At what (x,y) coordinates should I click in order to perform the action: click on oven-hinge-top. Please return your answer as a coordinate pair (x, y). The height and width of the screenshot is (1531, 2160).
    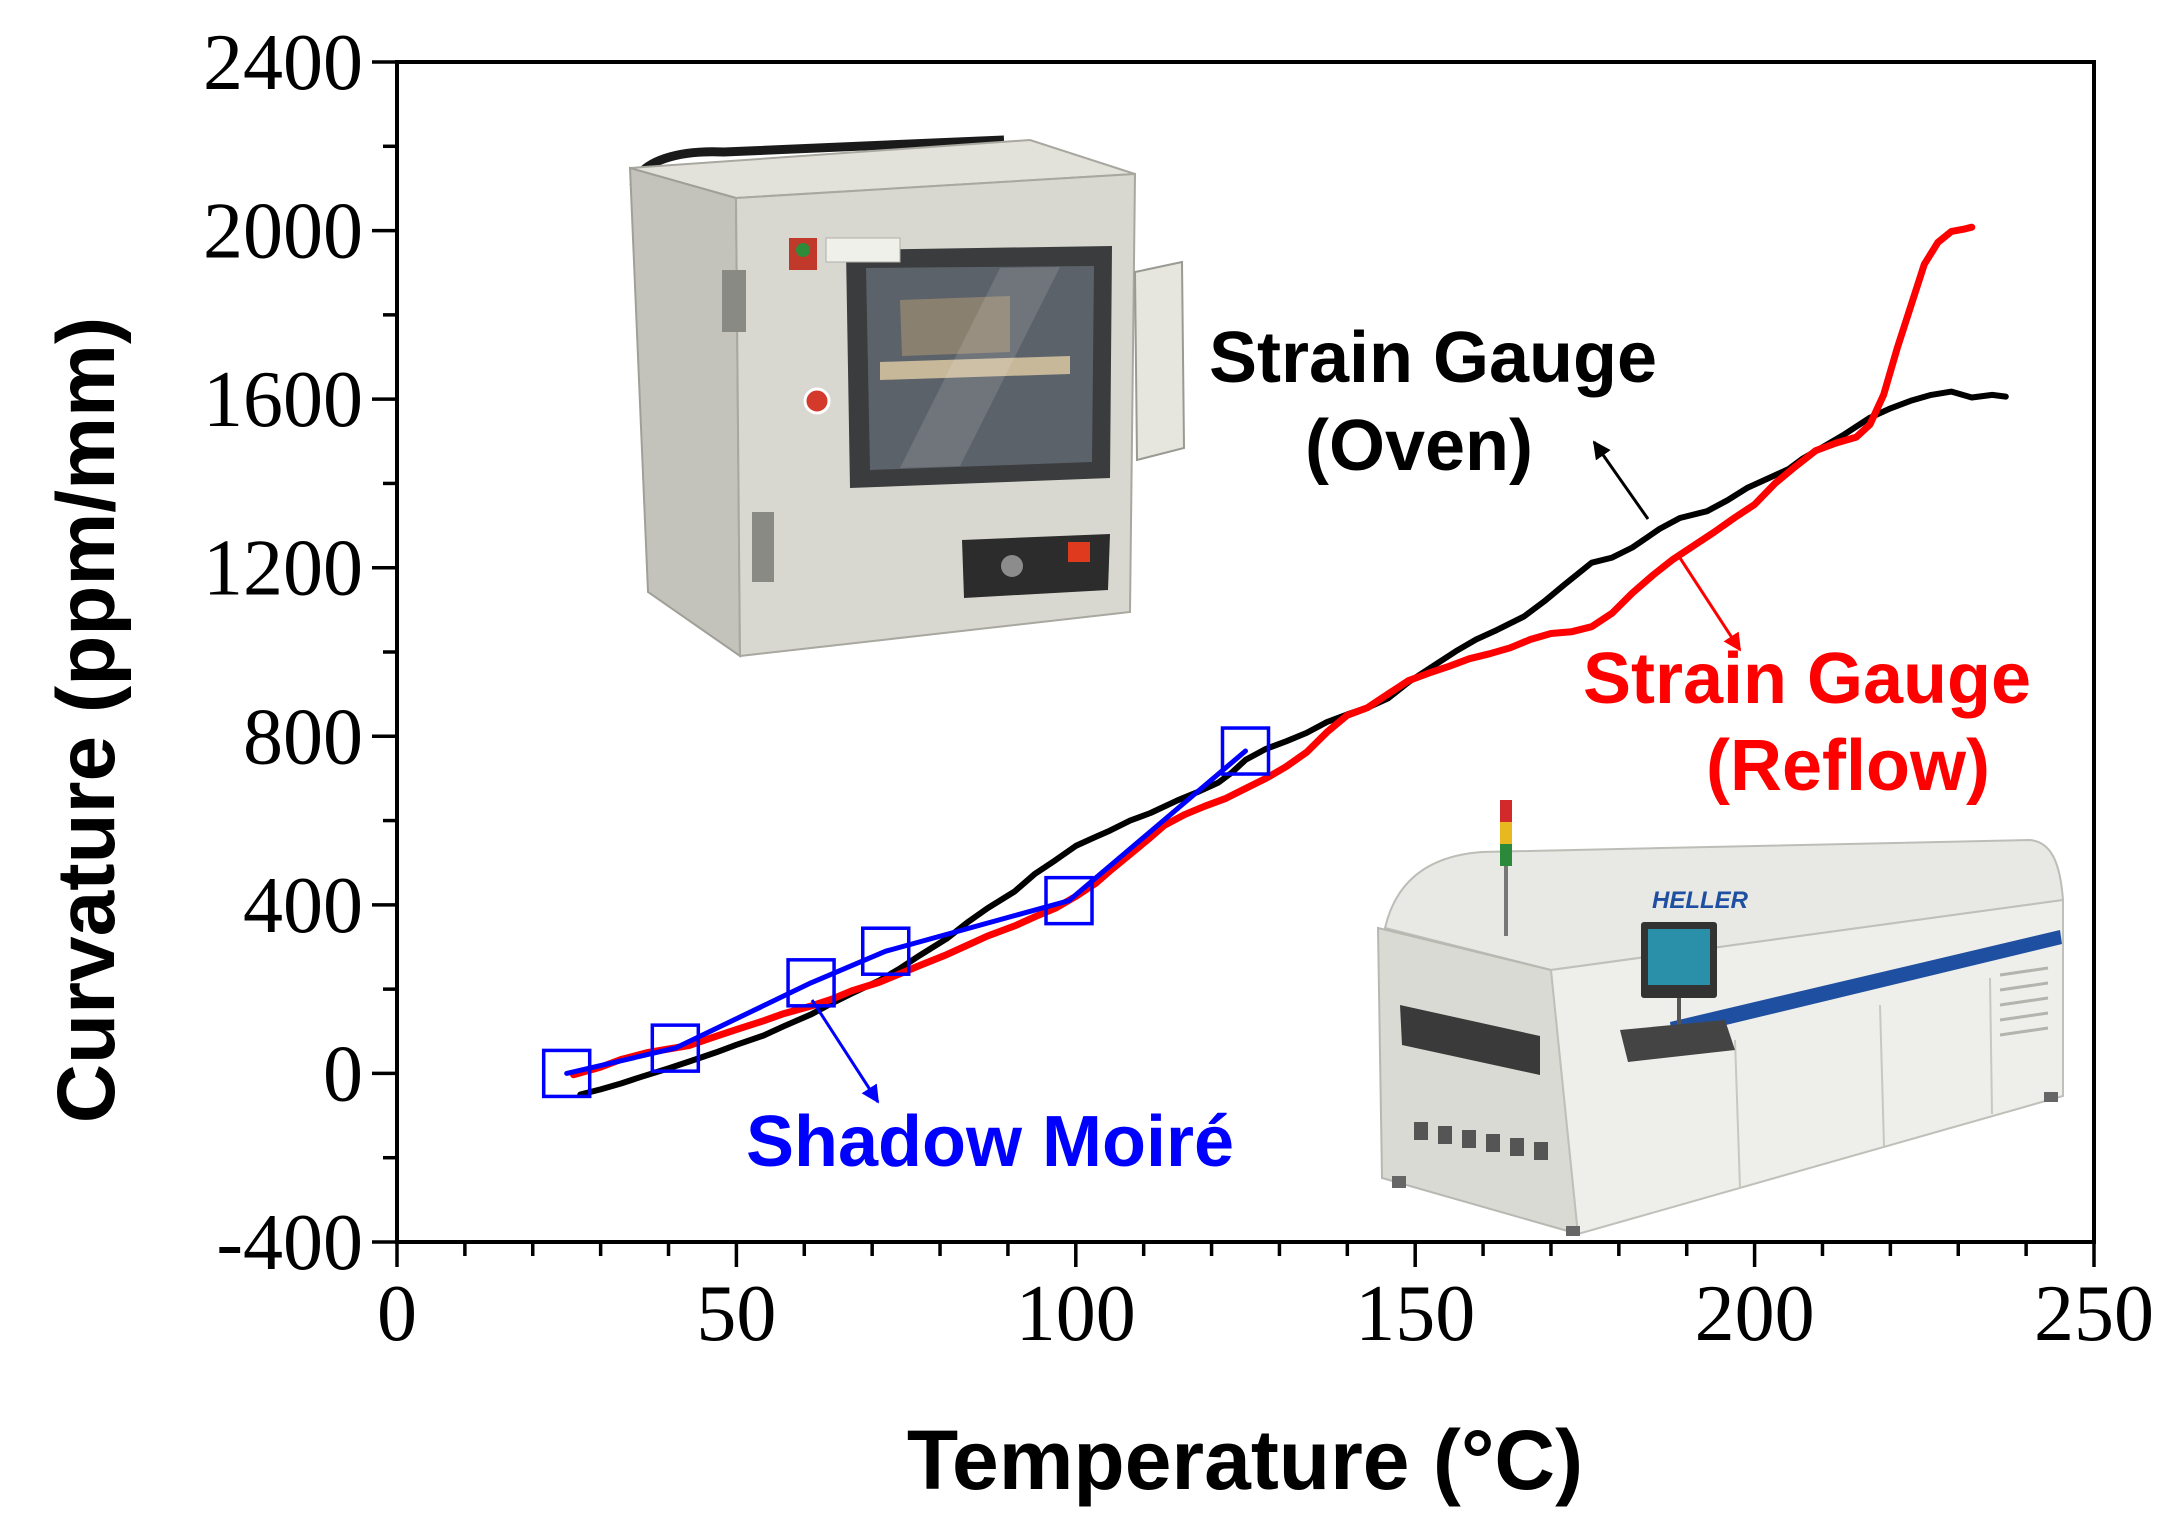
    Looking at the image, I should click on (734, 301).